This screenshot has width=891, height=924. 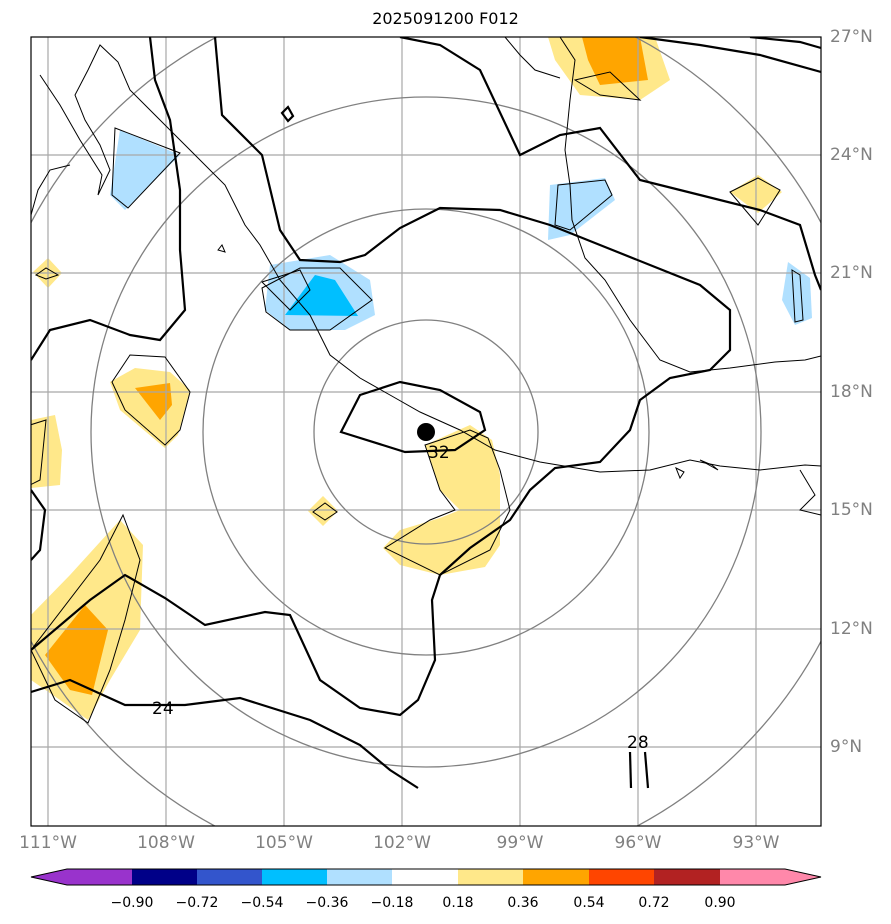 I want to click on colorbar-tick-label: 0.54, so click(x=589, y=903).